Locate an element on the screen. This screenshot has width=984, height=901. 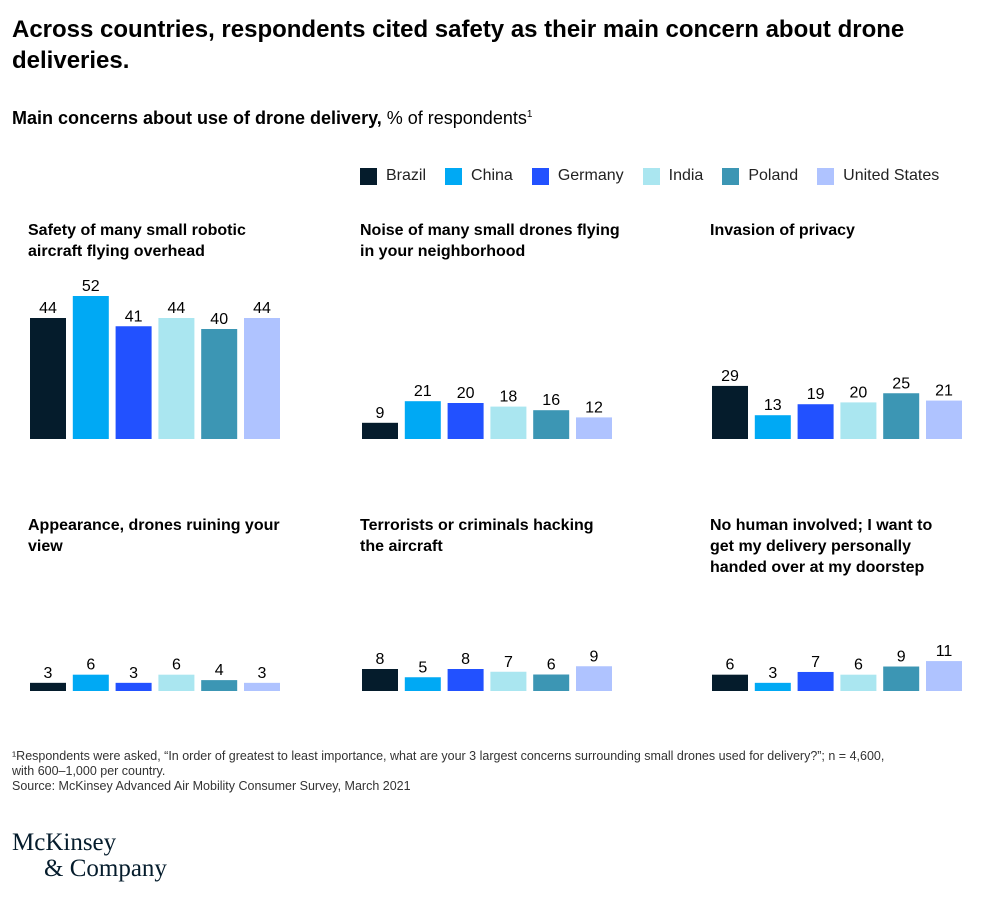
subtitle-footnote-mark: 1 is located at coordinates (529, 114).